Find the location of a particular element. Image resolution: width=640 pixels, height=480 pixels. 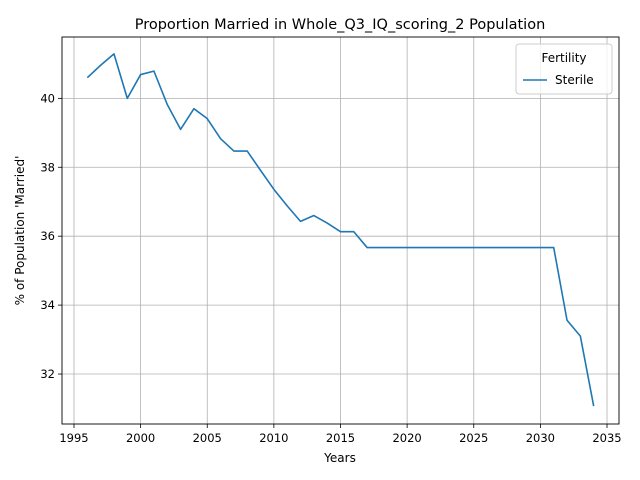

legend-entry-sterile: Sterile is located at coordinates (574, 80).